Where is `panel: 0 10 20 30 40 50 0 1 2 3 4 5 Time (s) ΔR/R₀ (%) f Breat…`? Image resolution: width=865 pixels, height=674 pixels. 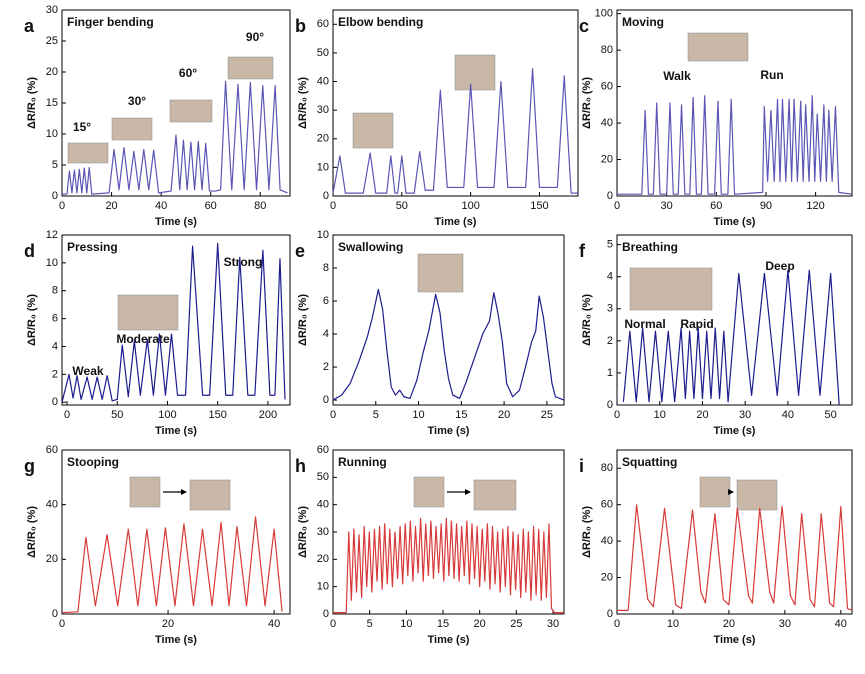 panel: 0 10 20 30 40 50 0 1 2 3 4 5 Time (s) ΔR/R₀ (%) f Breat… is located at coordinates (716, 335).